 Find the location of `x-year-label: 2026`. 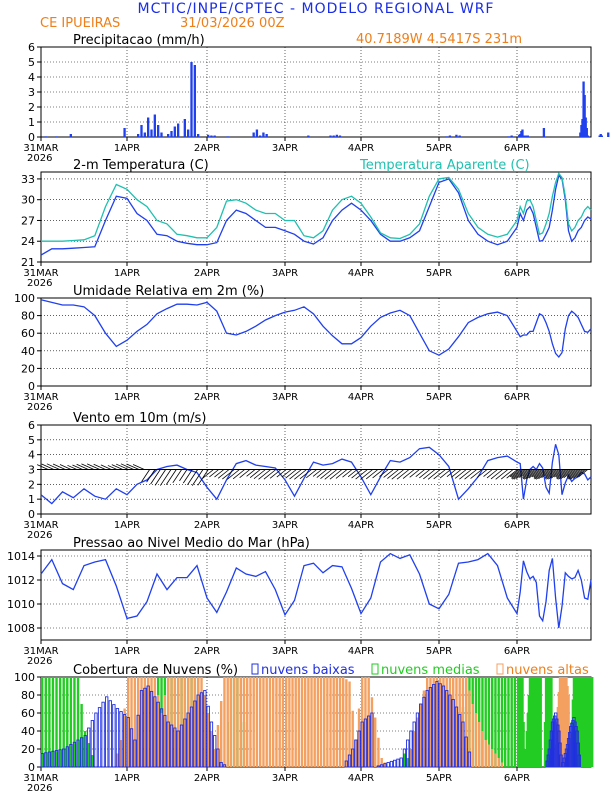

x-year-label: 2026 is located at coordinates (39, 158).